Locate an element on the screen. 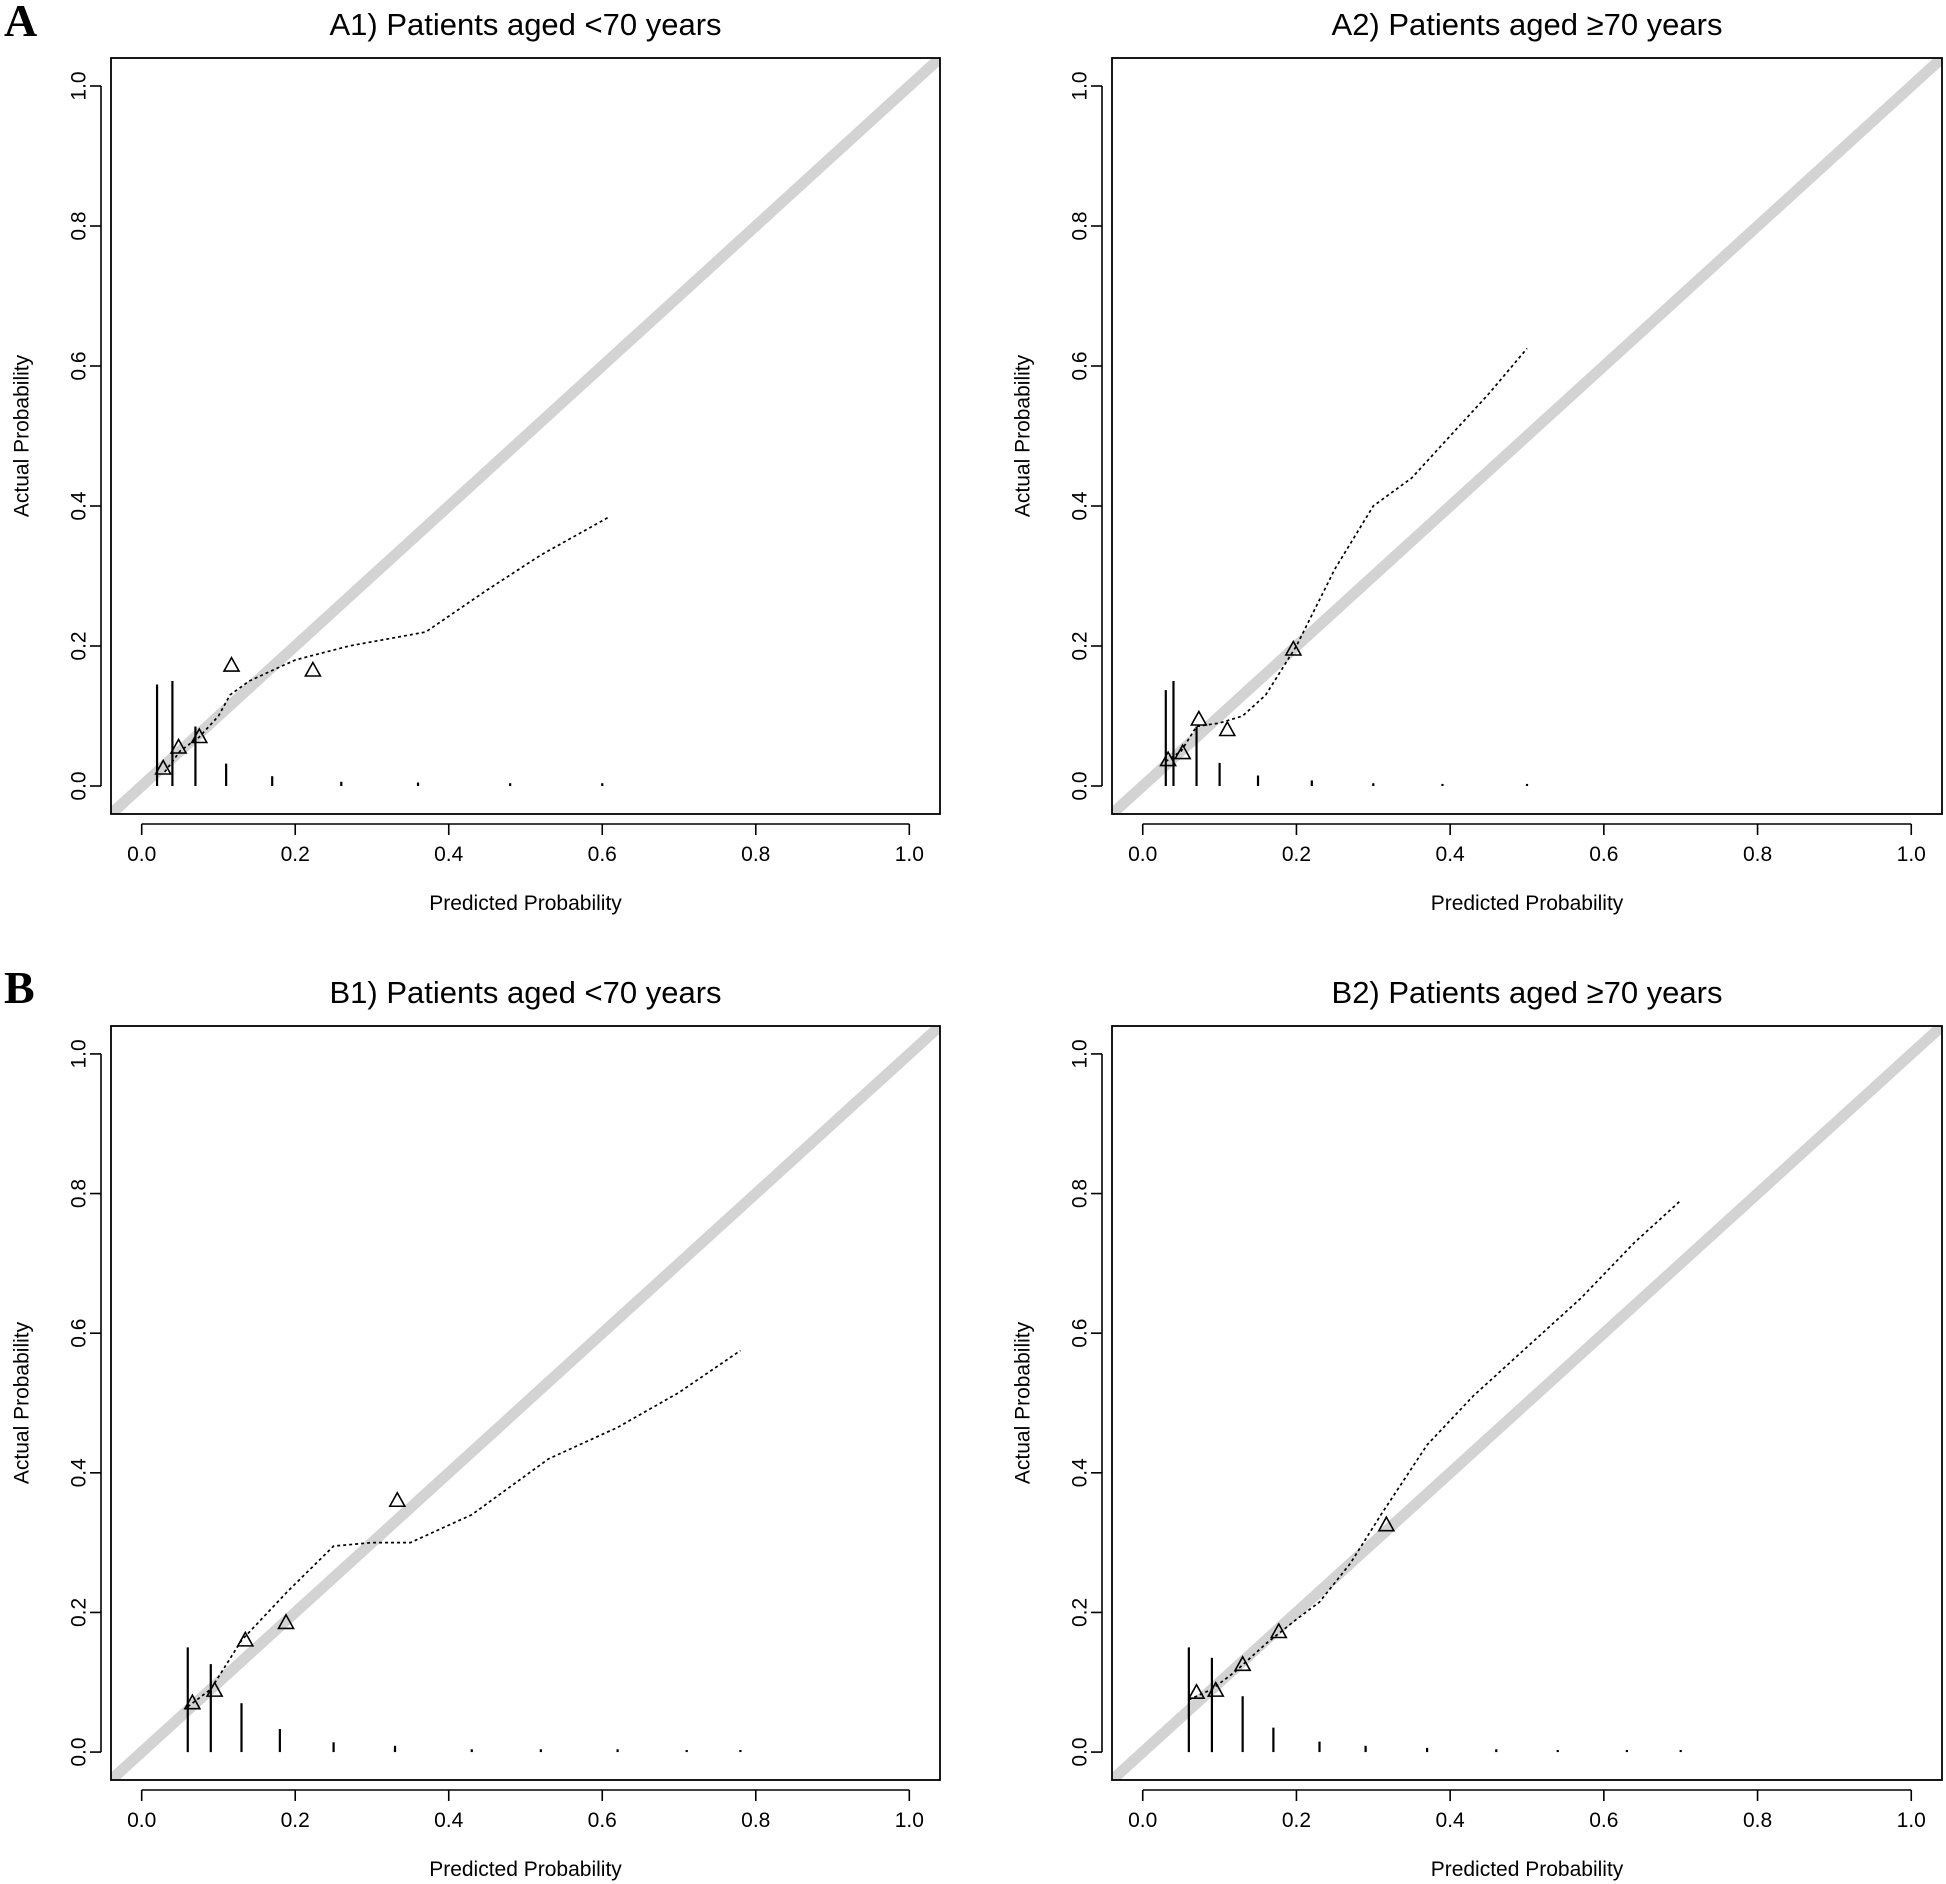  y-tick-label-b2-3: 0.6 is located at coordinates (1080, 1333).